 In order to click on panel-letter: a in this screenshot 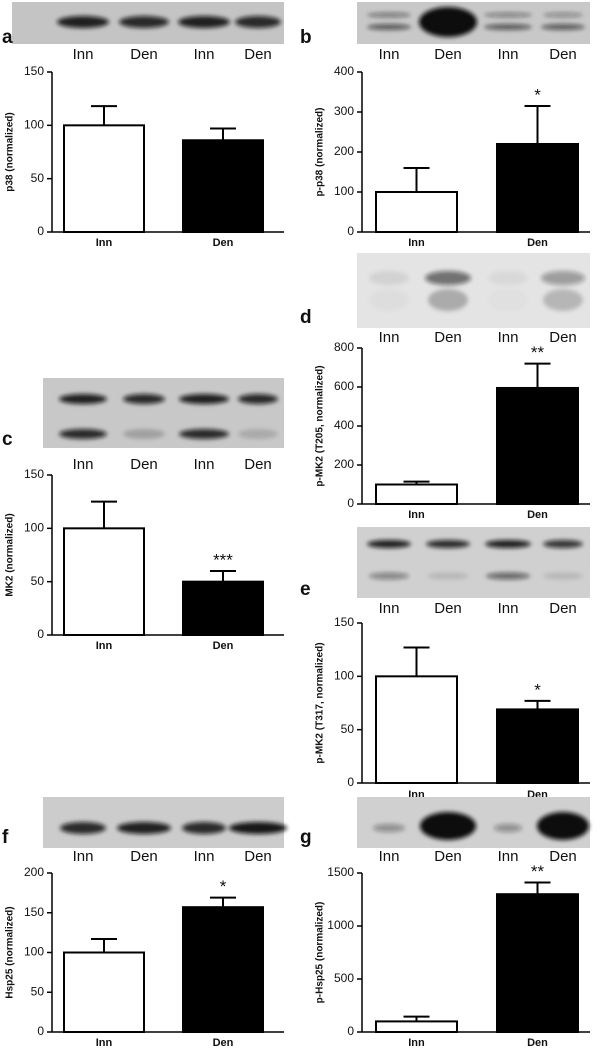, I will do `click(7, 37)`.